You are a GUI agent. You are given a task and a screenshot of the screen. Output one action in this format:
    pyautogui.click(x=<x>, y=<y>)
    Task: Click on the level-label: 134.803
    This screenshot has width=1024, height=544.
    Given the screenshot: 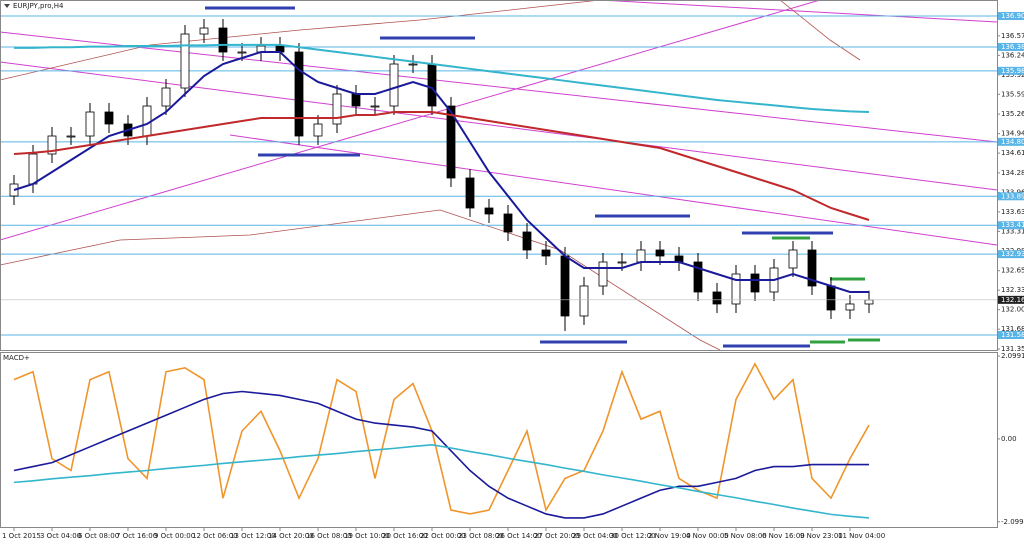 What is the action you would take?
    pyautogui.click(x=1012, y=142)
    